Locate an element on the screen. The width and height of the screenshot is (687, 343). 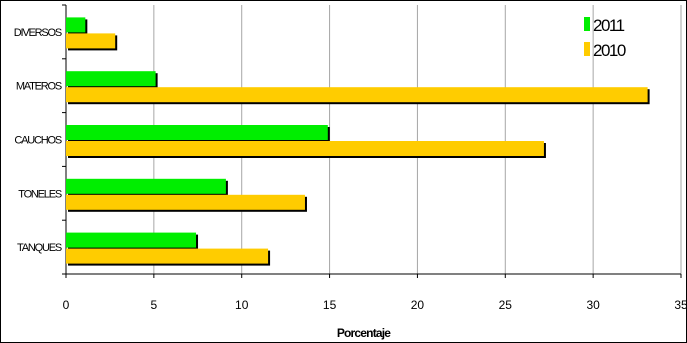
legend-label: 2010 is located at coordinates (609, 50).